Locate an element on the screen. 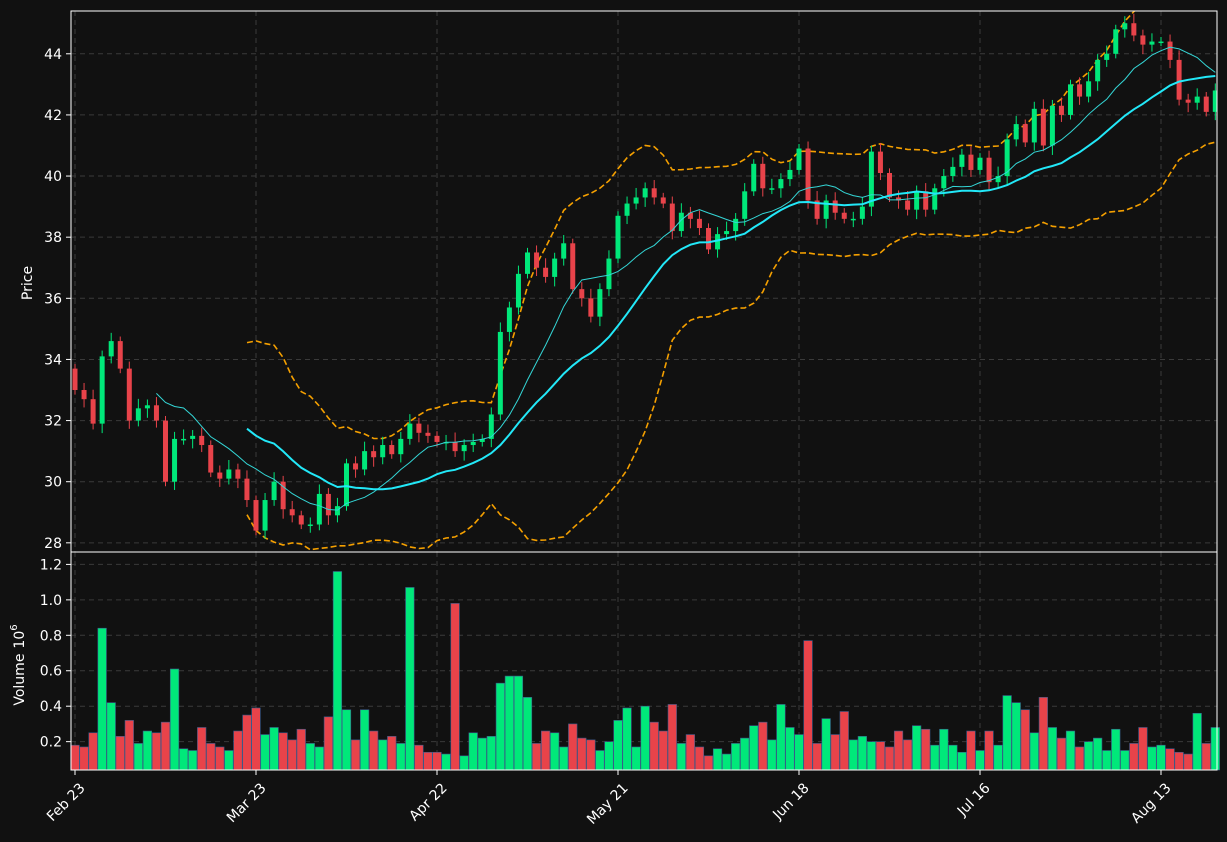 Image resolution: width=1227 pixels, height=842 pixels. volume-axis-label-base: 10 is located at coordinates (20, 640).